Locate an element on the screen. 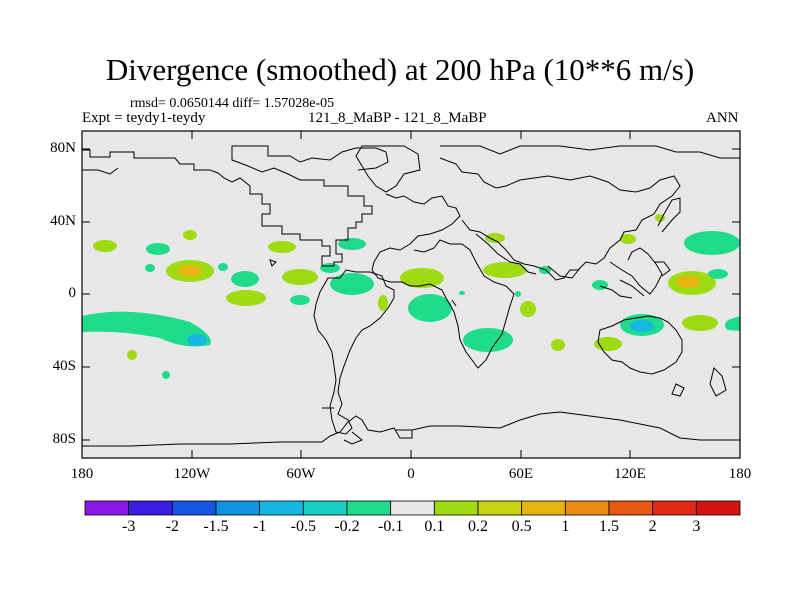 The height and width of the screenshot is (600, 800). lat-label-0: 0 is located at coordinates (72, 293).